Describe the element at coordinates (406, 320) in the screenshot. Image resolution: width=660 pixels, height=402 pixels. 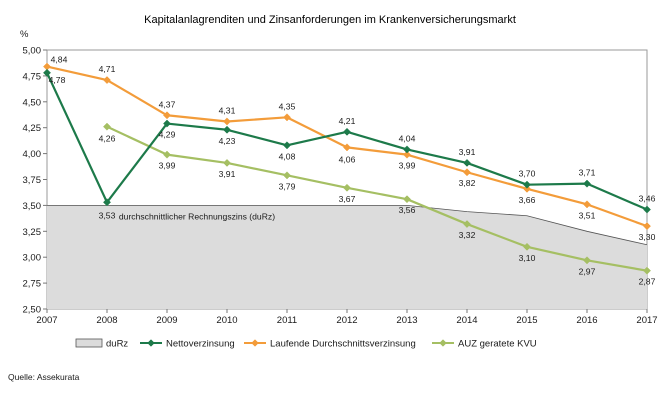
I see `x-tick-label: 2013` at that location.